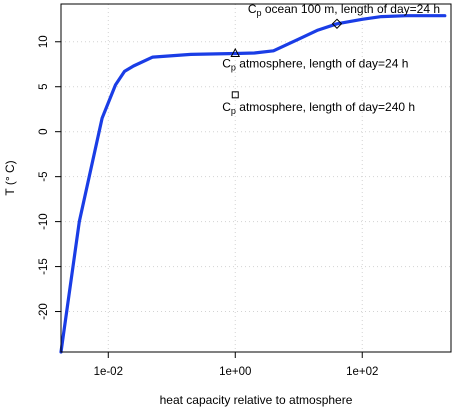 The height and width of the screenshot is (412, 456). What do you see at coordinates (10, 177) in the screenshot?
I see `y-axis-label: T (° C)` at bounding box center [10, 177].